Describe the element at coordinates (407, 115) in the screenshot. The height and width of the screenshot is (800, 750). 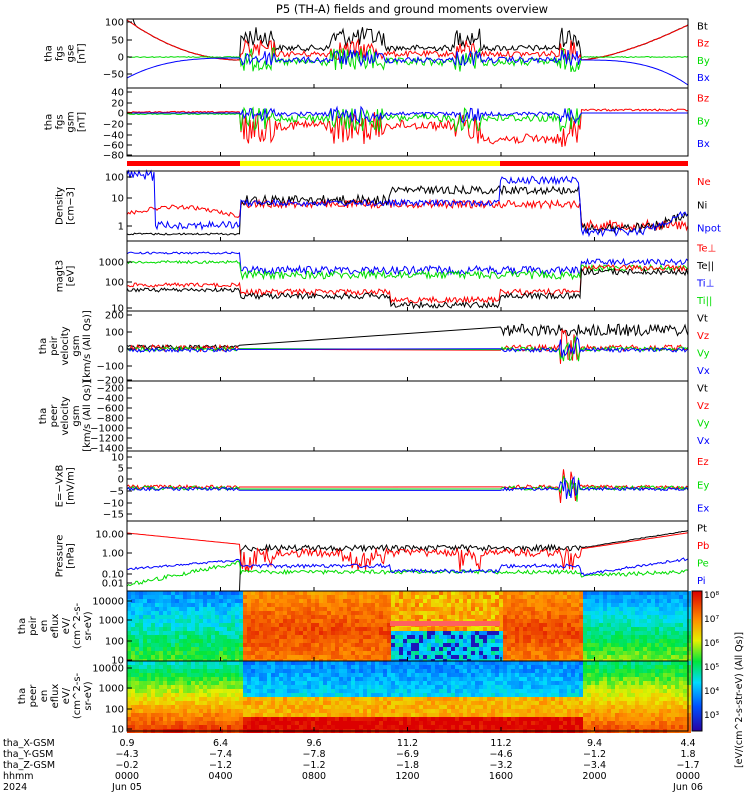
I see `trace-bx-gsm` at that location.